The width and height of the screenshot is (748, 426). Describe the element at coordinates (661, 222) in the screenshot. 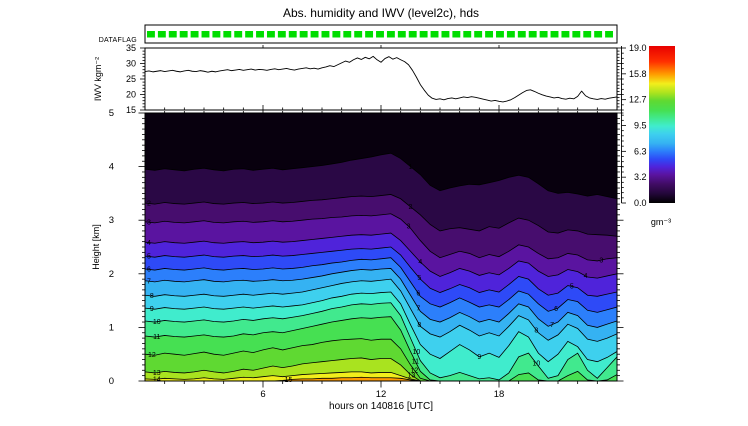

I see `colorbar-unit-label: gm⁻³` at that location.